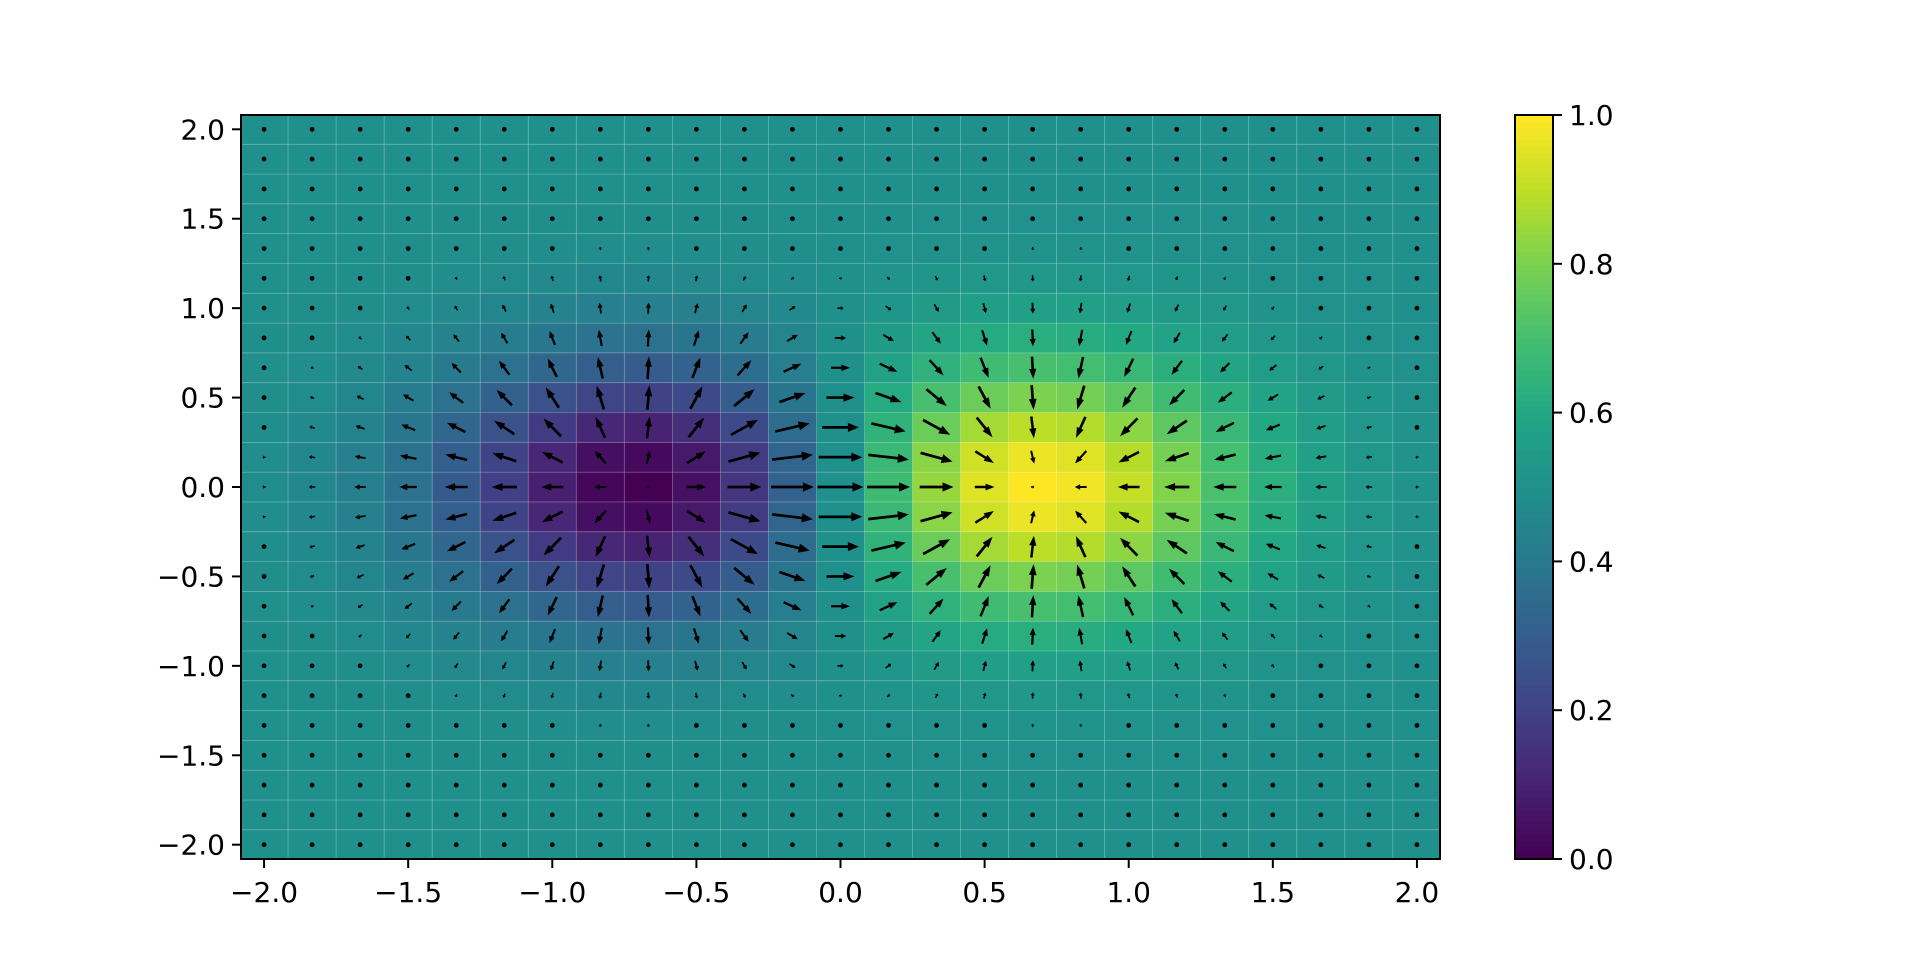 This screenshot has width=1920, height=960. What do you see at coordinates (202, 129) in the screenshot?
I see `y-tick-label: 2.0` at bounding box center [202, 129].